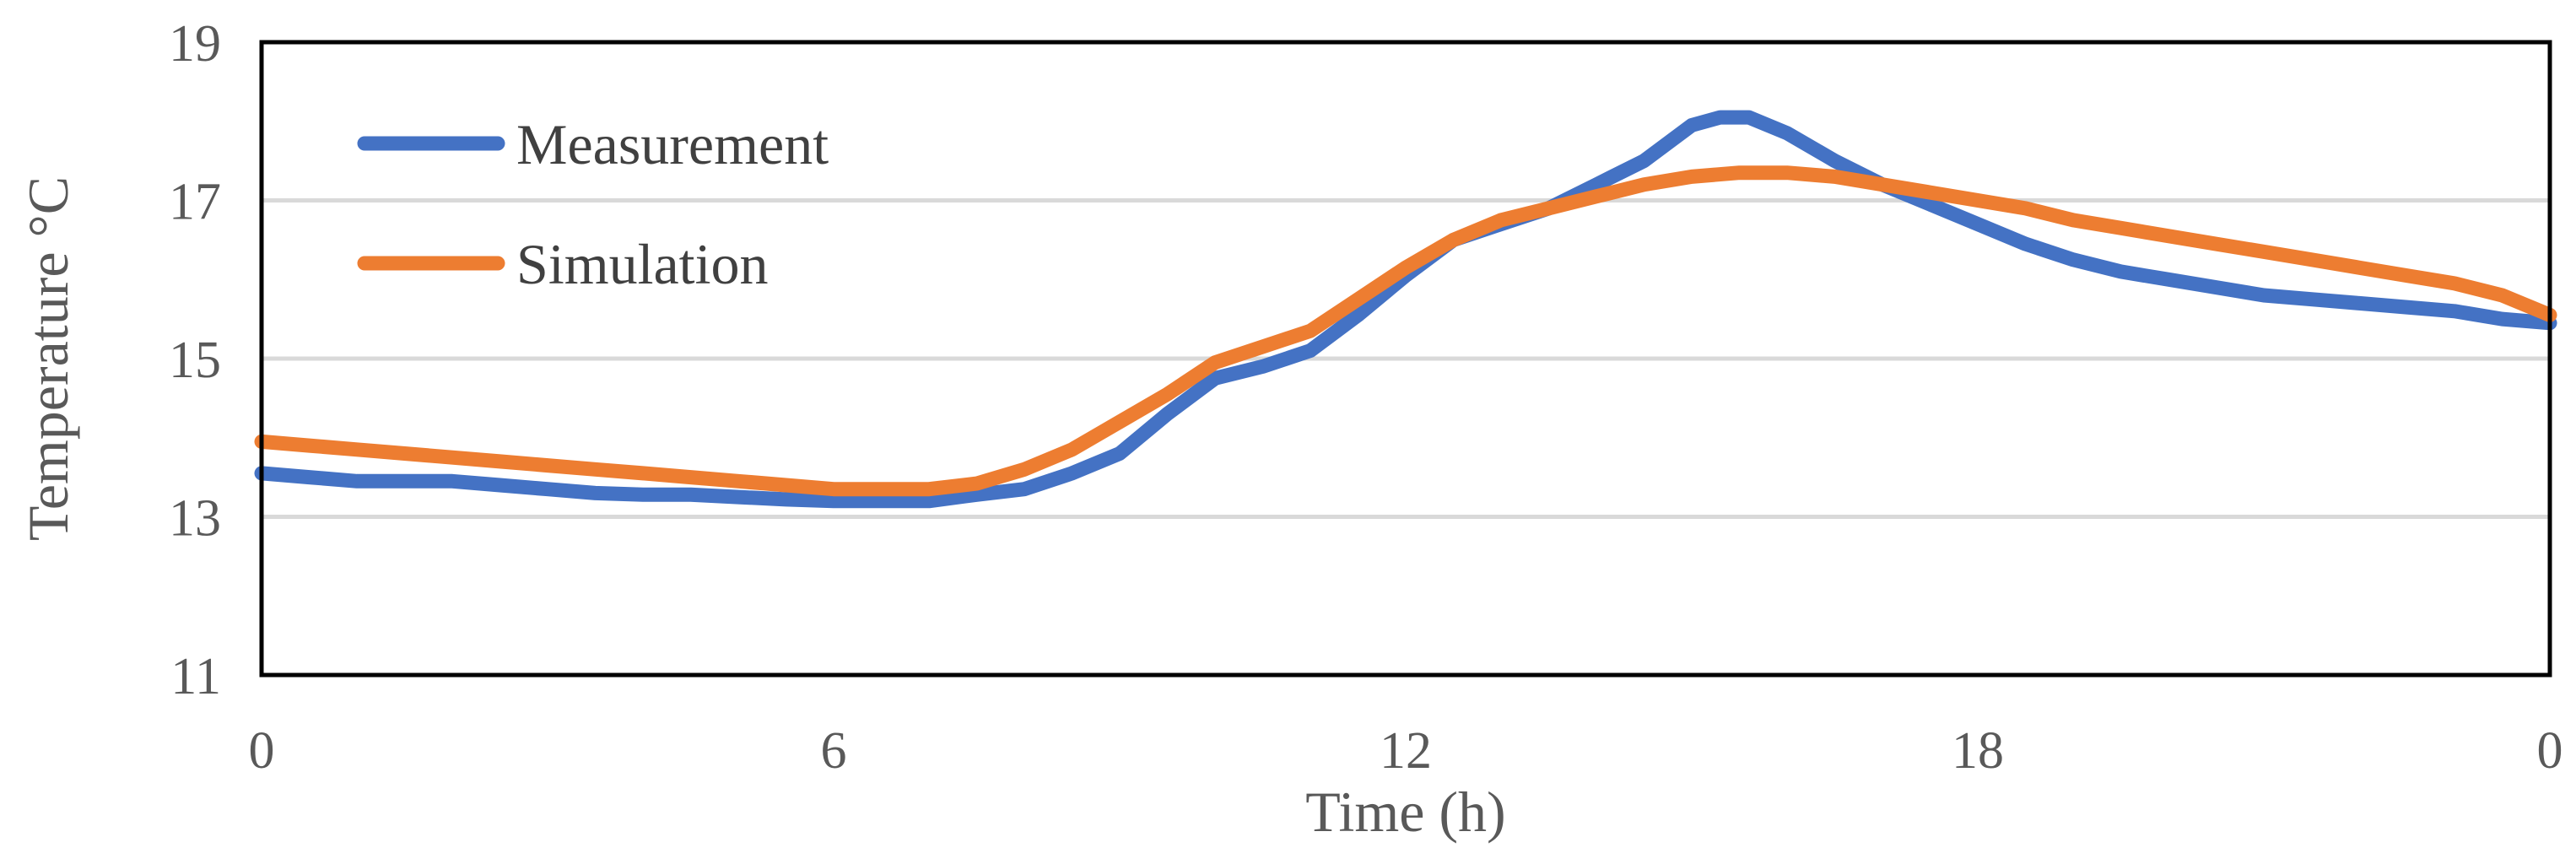 Image resolution: width=2576 pixels, height=864 pixels. What do you see at coordinates (195, 202) in the screenshot?
I see `y-tick-label: 17` at bounding box center [195, 202].